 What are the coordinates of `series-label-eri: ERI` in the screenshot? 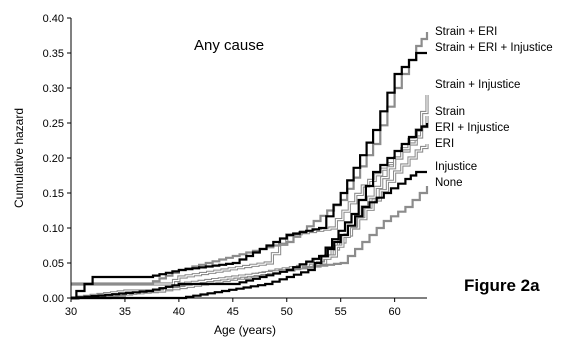 It's located at (444, 144).